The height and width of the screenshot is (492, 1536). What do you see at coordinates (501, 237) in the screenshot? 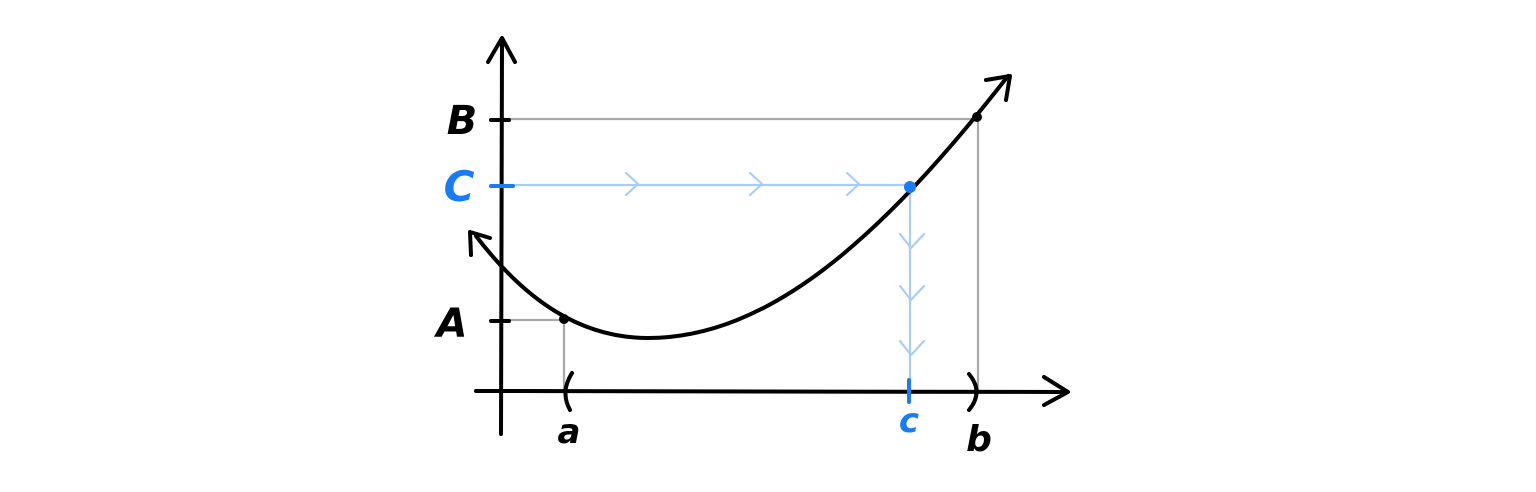
I see `y-axis` at bounding box center [501, 237].